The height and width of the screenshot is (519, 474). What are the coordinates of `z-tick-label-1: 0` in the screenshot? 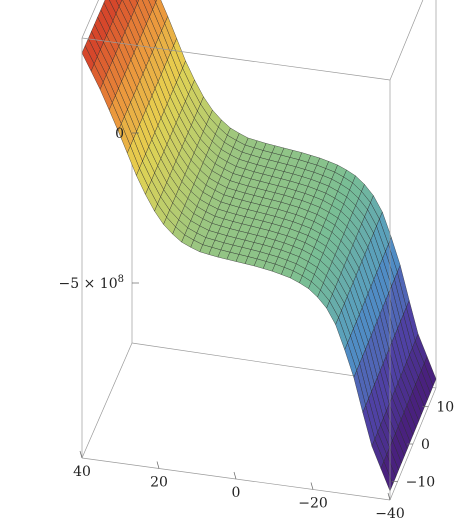 It's located at (119, 134).